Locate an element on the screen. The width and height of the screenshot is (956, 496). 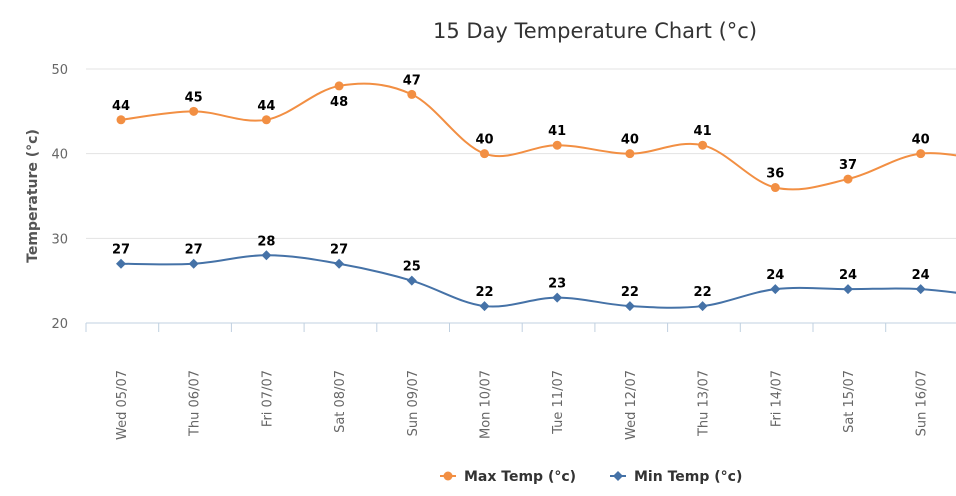
x-tick-label: Fri 07/07 is located at coordinates (267, 398).